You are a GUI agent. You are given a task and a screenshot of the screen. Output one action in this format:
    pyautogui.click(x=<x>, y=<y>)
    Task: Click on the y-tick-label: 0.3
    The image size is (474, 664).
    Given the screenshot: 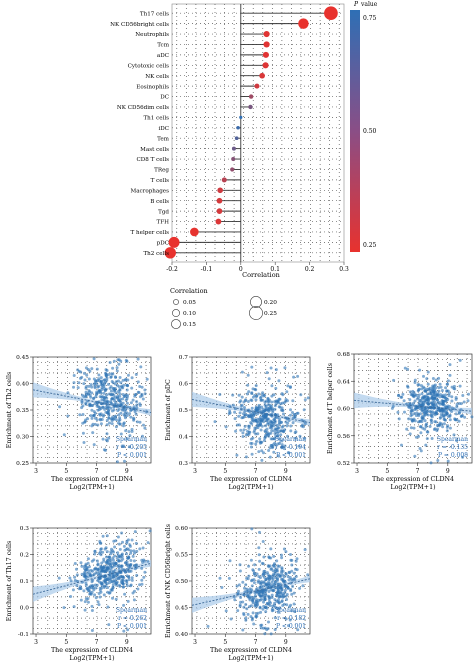 What is the action you would take?
    pyautogui.click(x=184, y=464)
    